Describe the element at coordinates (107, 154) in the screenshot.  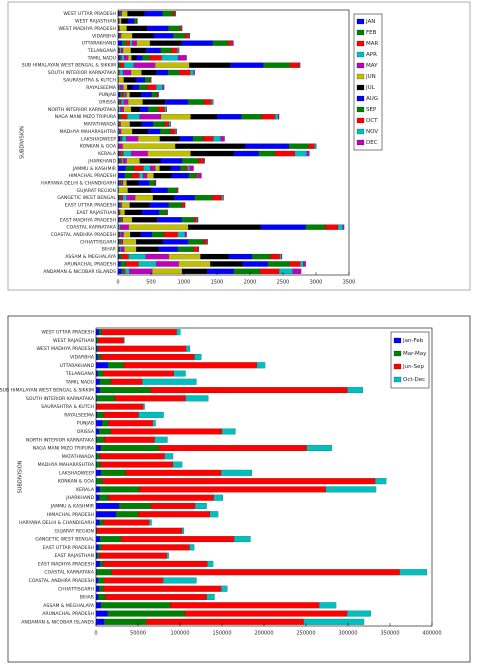
I see `y-tick-label: KERALA` at that location.